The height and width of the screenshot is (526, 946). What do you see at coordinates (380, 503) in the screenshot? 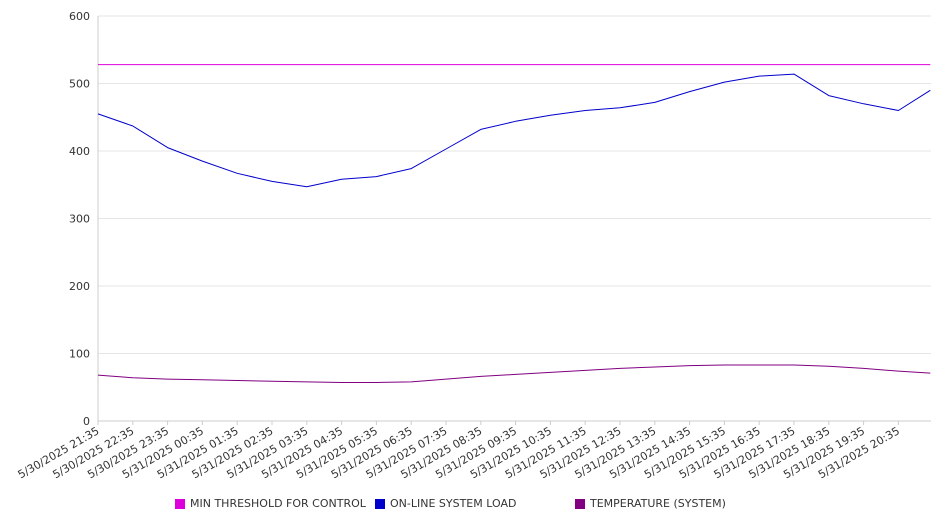
I see `legend-swatch-system-load` at bounding box center [380, 503].